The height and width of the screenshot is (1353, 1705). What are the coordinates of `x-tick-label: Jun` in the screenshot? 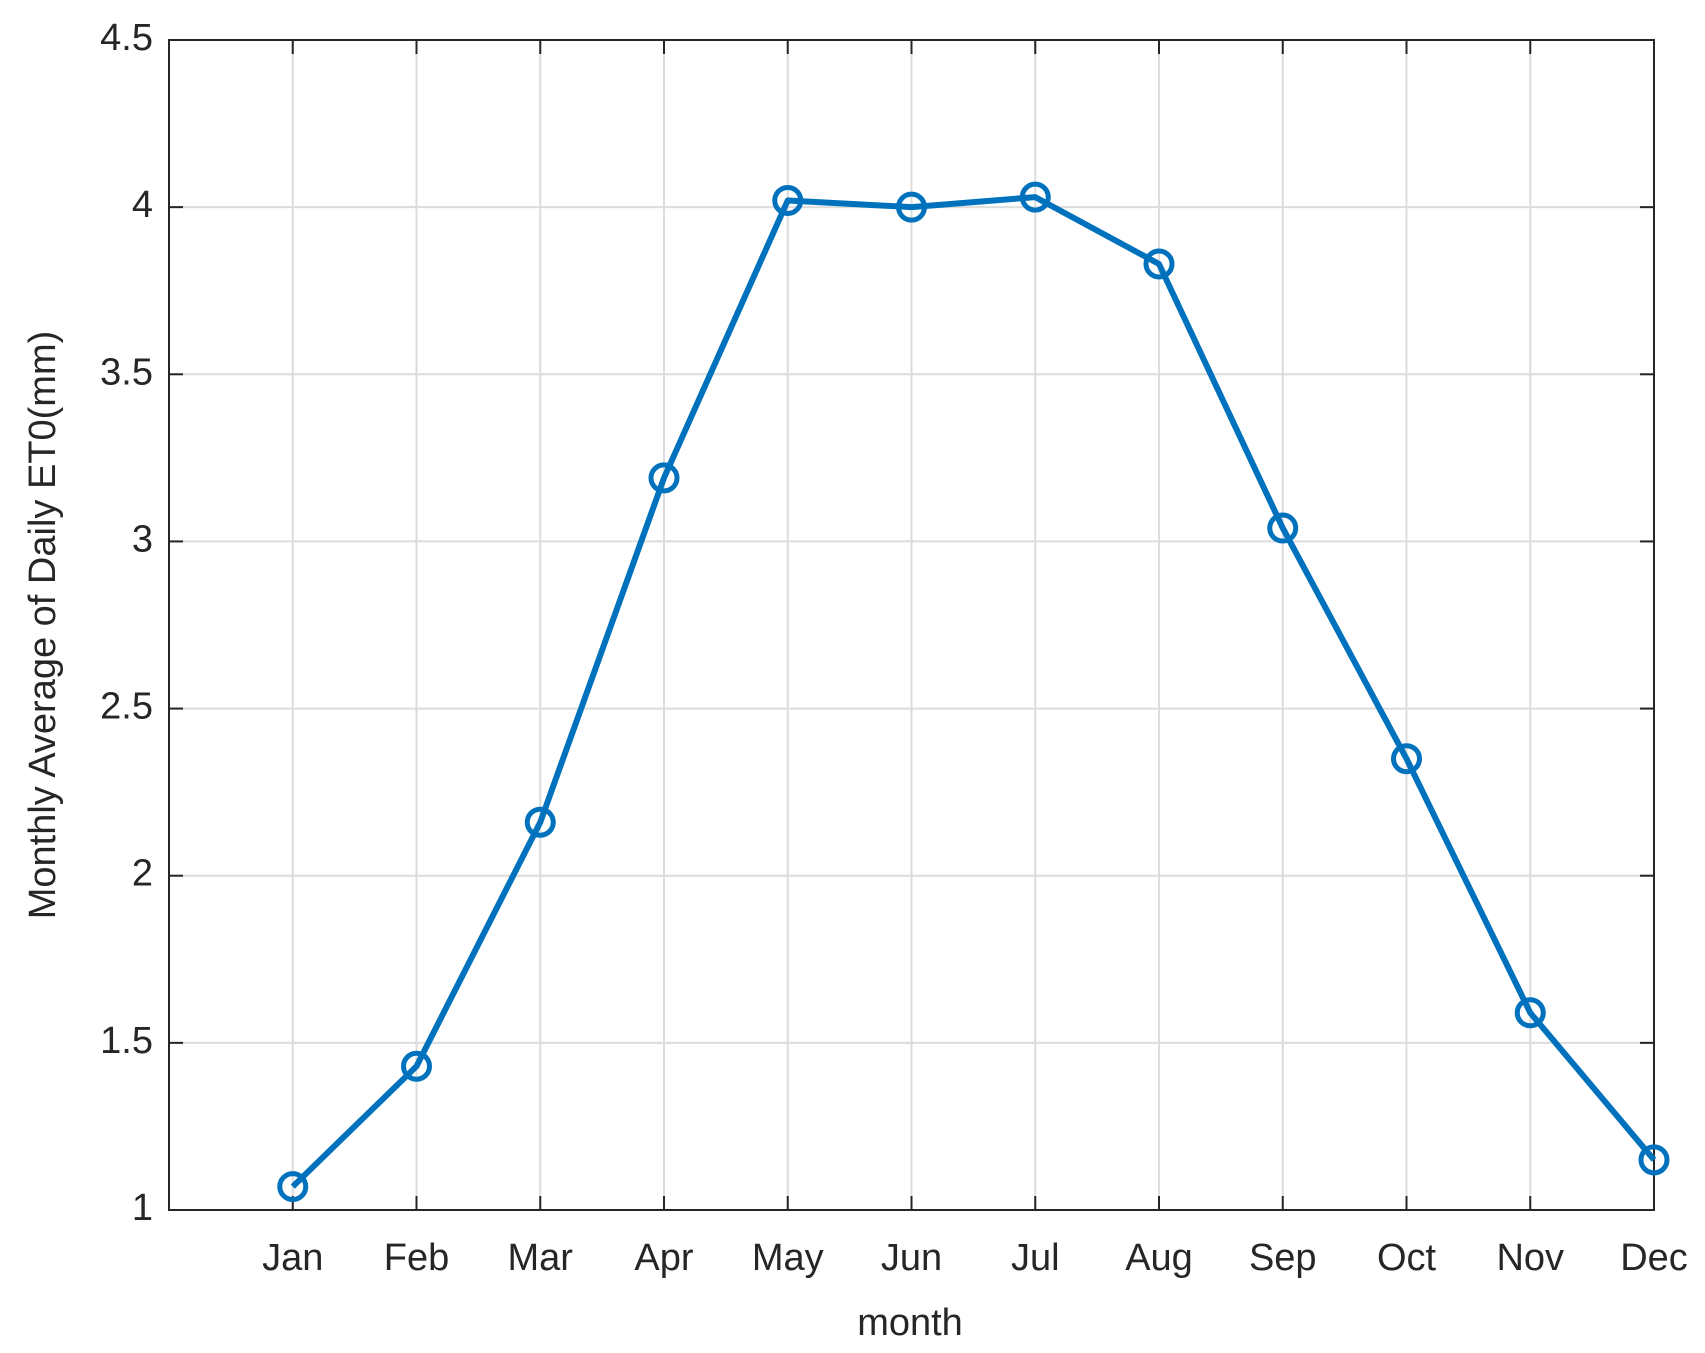 It's located at (911, 1258).